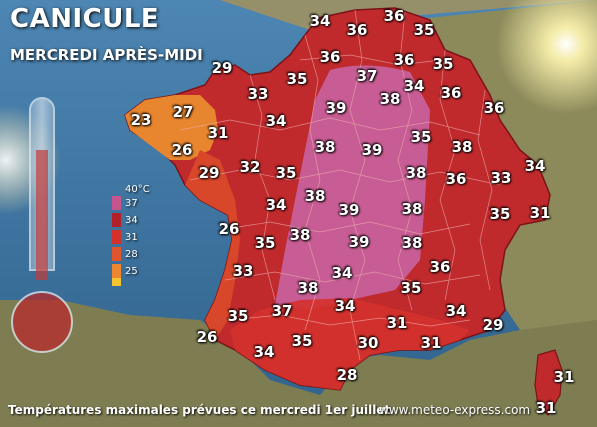 The height and width of the screenshot is (427, 597). What do you see at coordinates (131, 203) in the screenshot?
I see `legend-label-37: 37` at bounding box center [131, 203].